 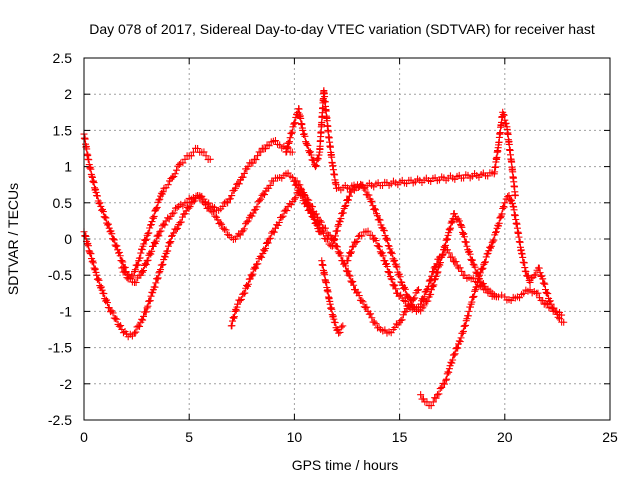 I want to click on x-tick-label: 10, so click(x=295, y=437).